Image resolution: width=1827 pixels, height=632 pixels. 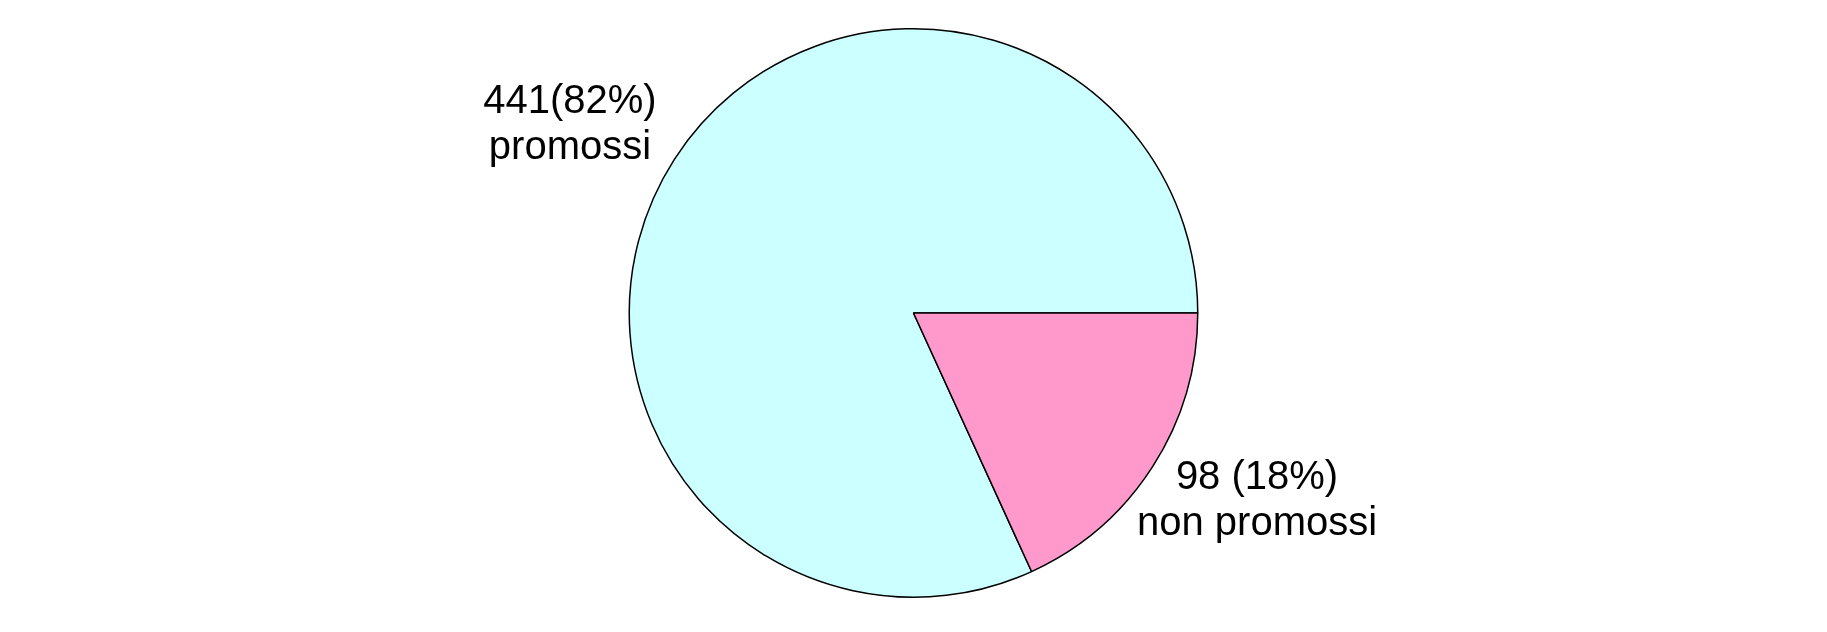 What do you see at coordinates (1257, 520) in the screenshot?
I see `slice-label: non promossi` at bounding box center [1257, 520].